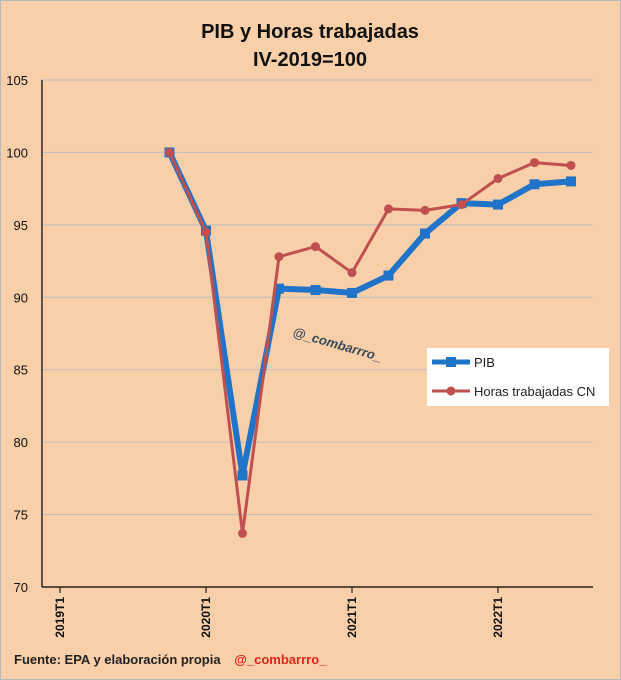 Image resolution: width=621 pixels, height=680 pixels. Describe the element at coordinates (498, 617) in the screenshot. I see `x-tick-label: 2022T1` at that location.